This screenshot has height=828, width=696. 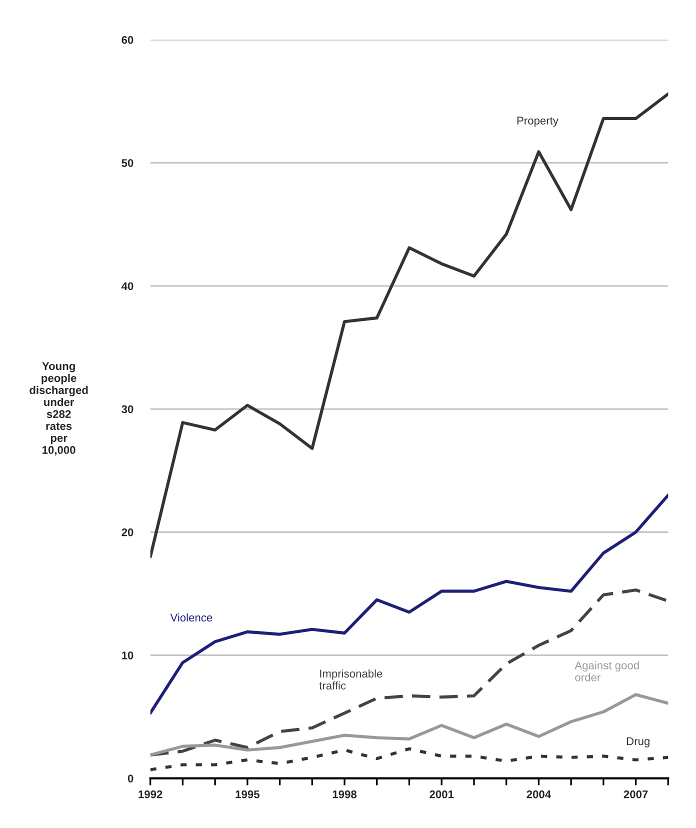 What do you see at coordinates (442, 794) in the screenshot?
I see `x-tick-label: 2001` at bounding box center [442, 794].